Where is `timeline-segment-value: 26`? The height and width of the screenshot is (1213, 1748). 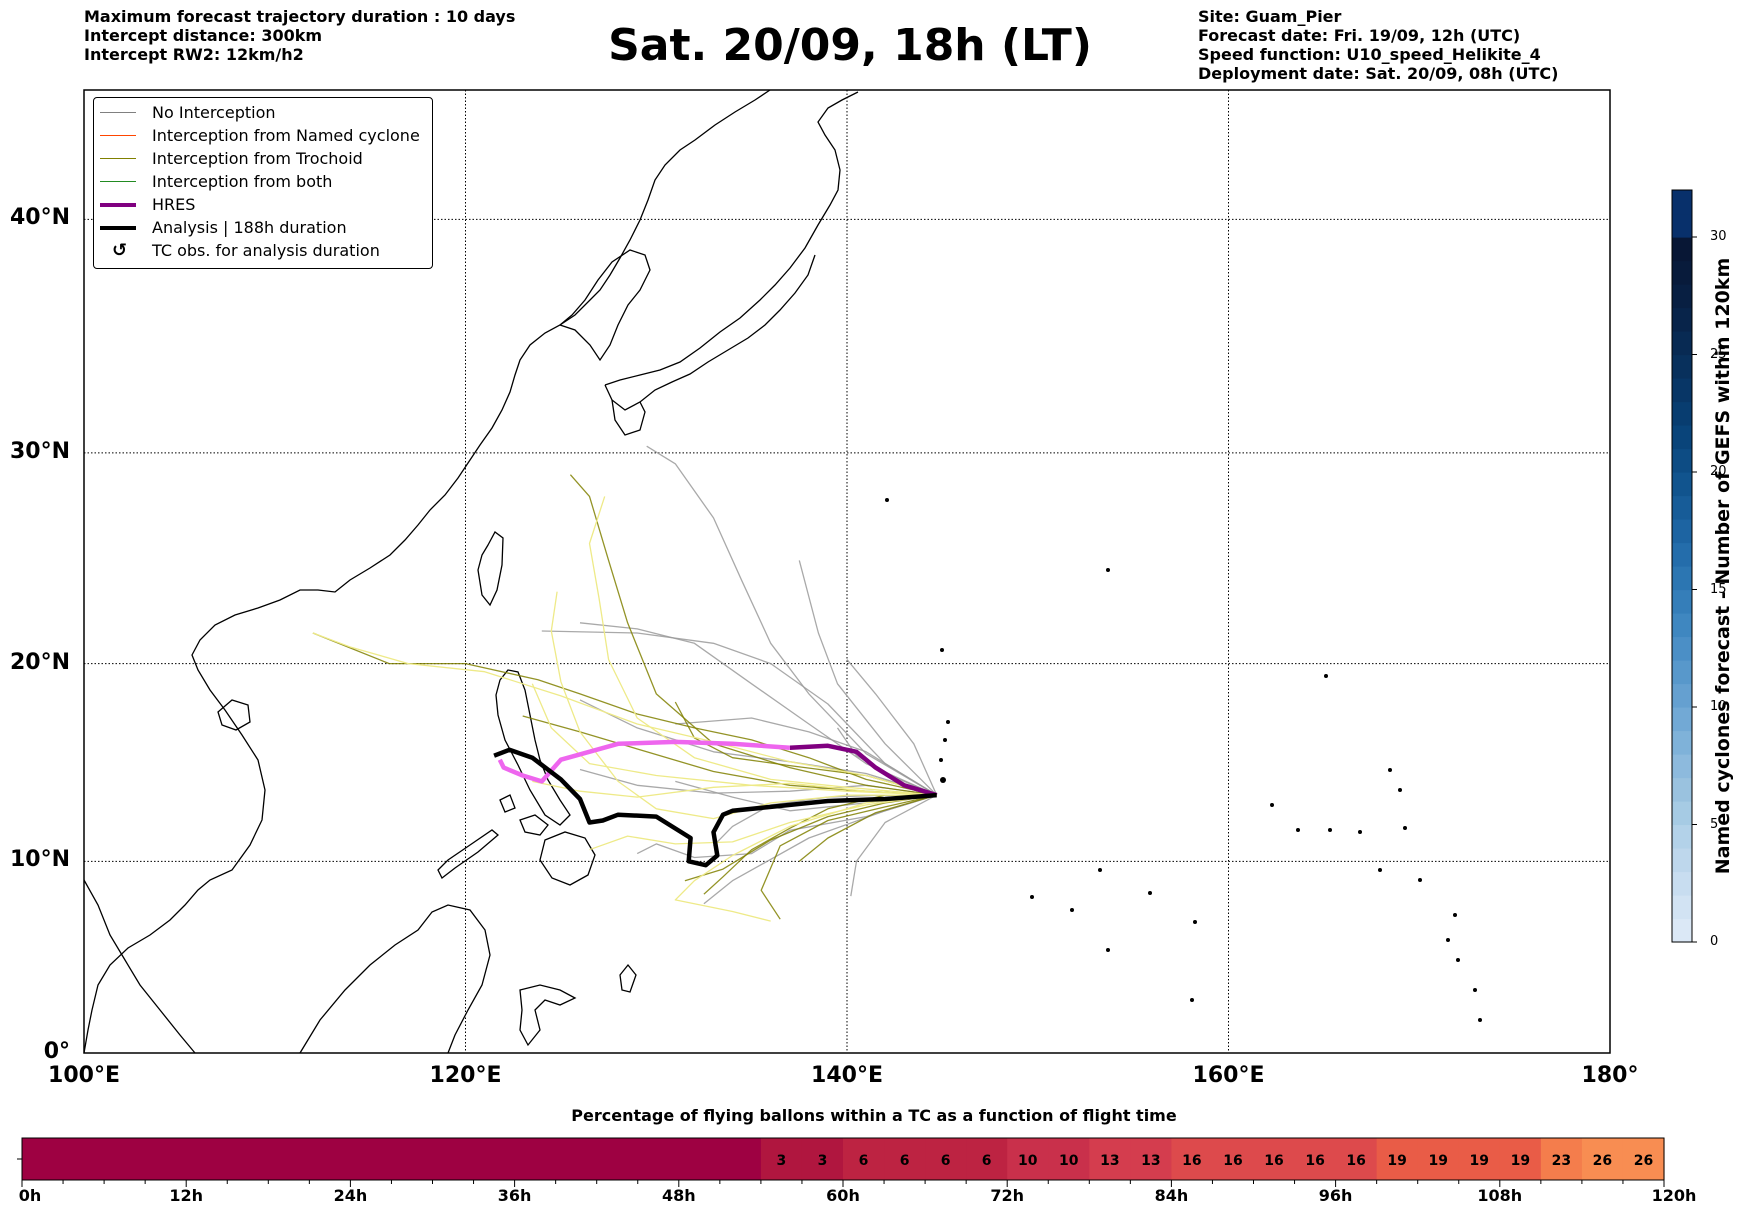
timeline-segment-value: 26 is located at coordinates (1602, 1161).